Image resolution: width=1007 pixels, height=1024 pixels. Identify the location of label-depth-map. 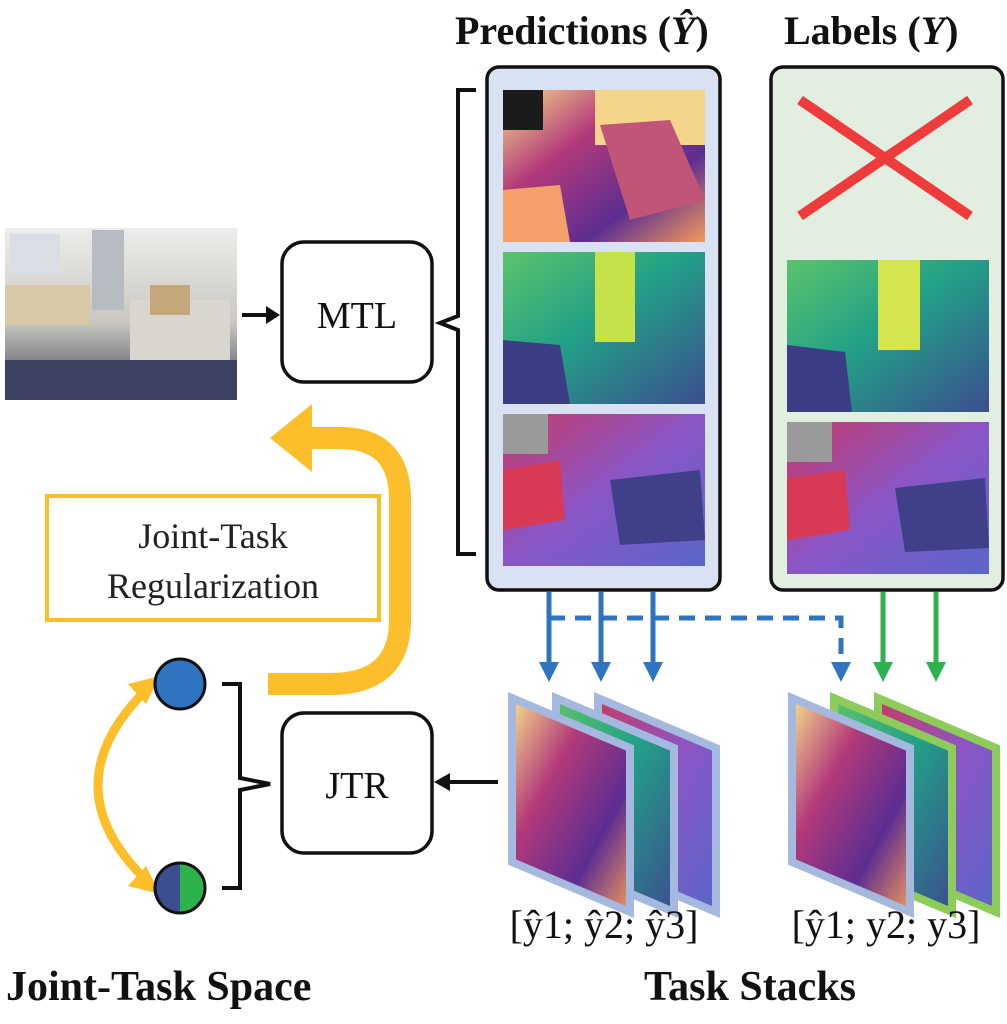
(888, 336).